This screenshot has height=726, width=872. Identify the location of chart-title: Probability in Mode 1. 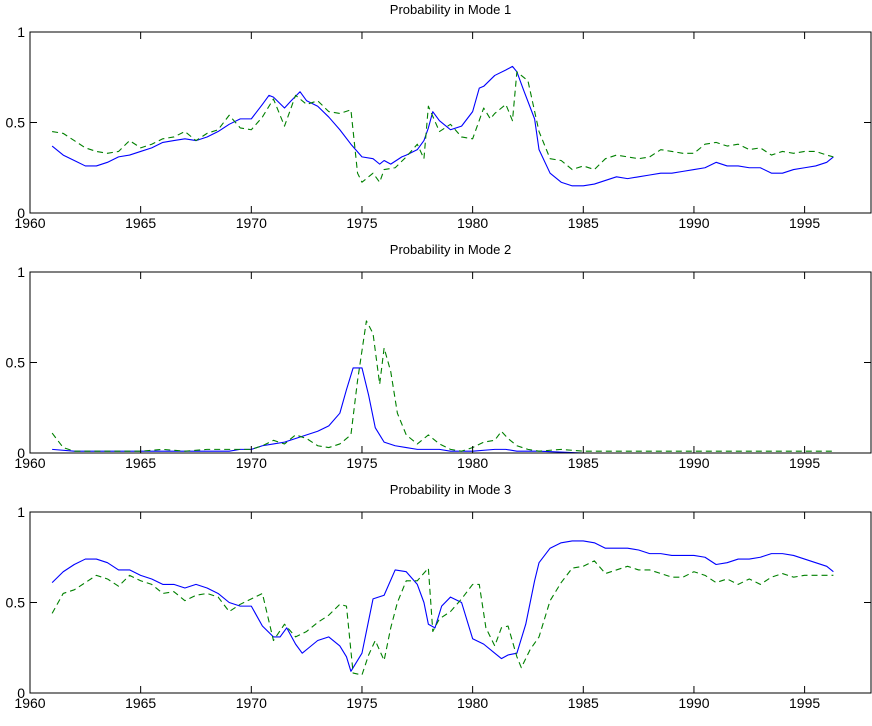
(450, 9).